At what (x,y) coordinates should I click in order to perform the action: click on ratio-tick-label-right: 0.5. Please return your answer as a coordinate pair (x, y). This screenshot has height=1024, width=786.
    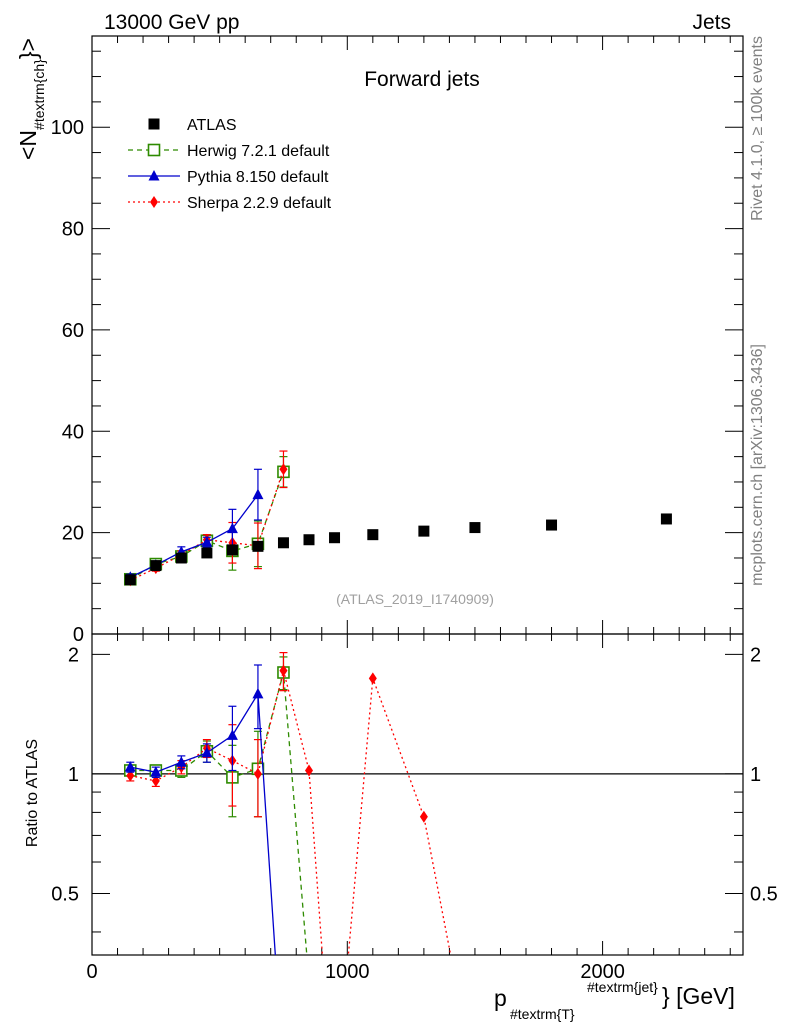
    Looking at the image, I should click on (764, 894).